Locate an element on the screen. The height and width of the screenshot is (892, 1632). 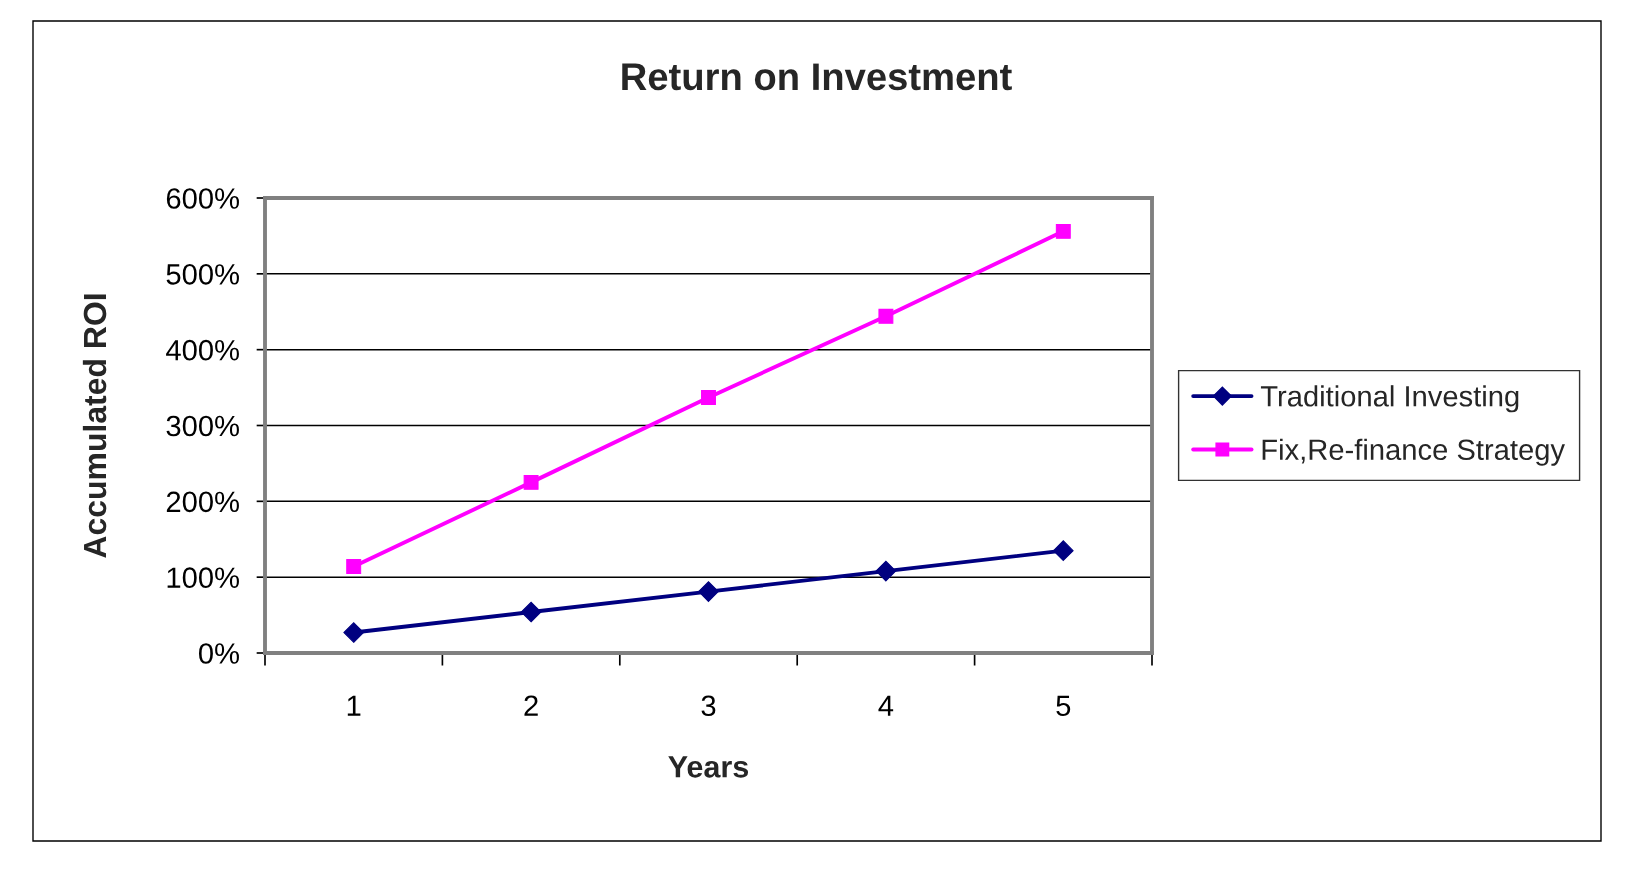
y-axis-title: Accumulated ROI is located at coordinates (94, 426).